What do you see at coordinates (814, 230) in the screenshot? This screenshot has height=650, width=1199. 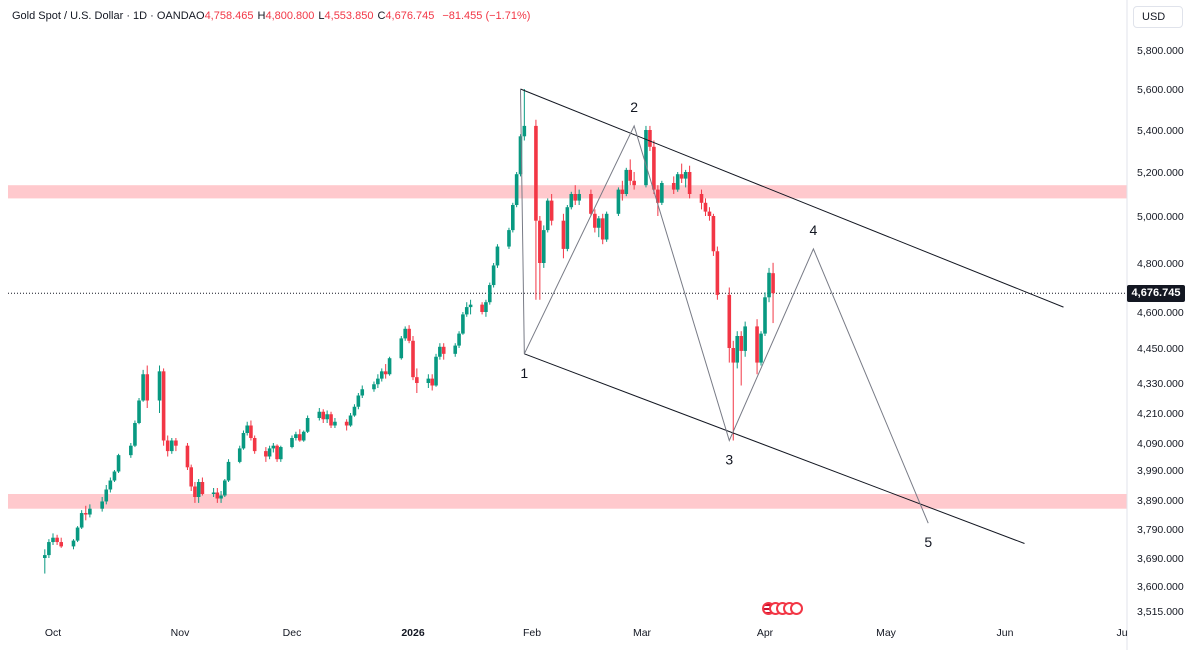 I see `wave-label-4: 4` at bounding box center [814, 230].